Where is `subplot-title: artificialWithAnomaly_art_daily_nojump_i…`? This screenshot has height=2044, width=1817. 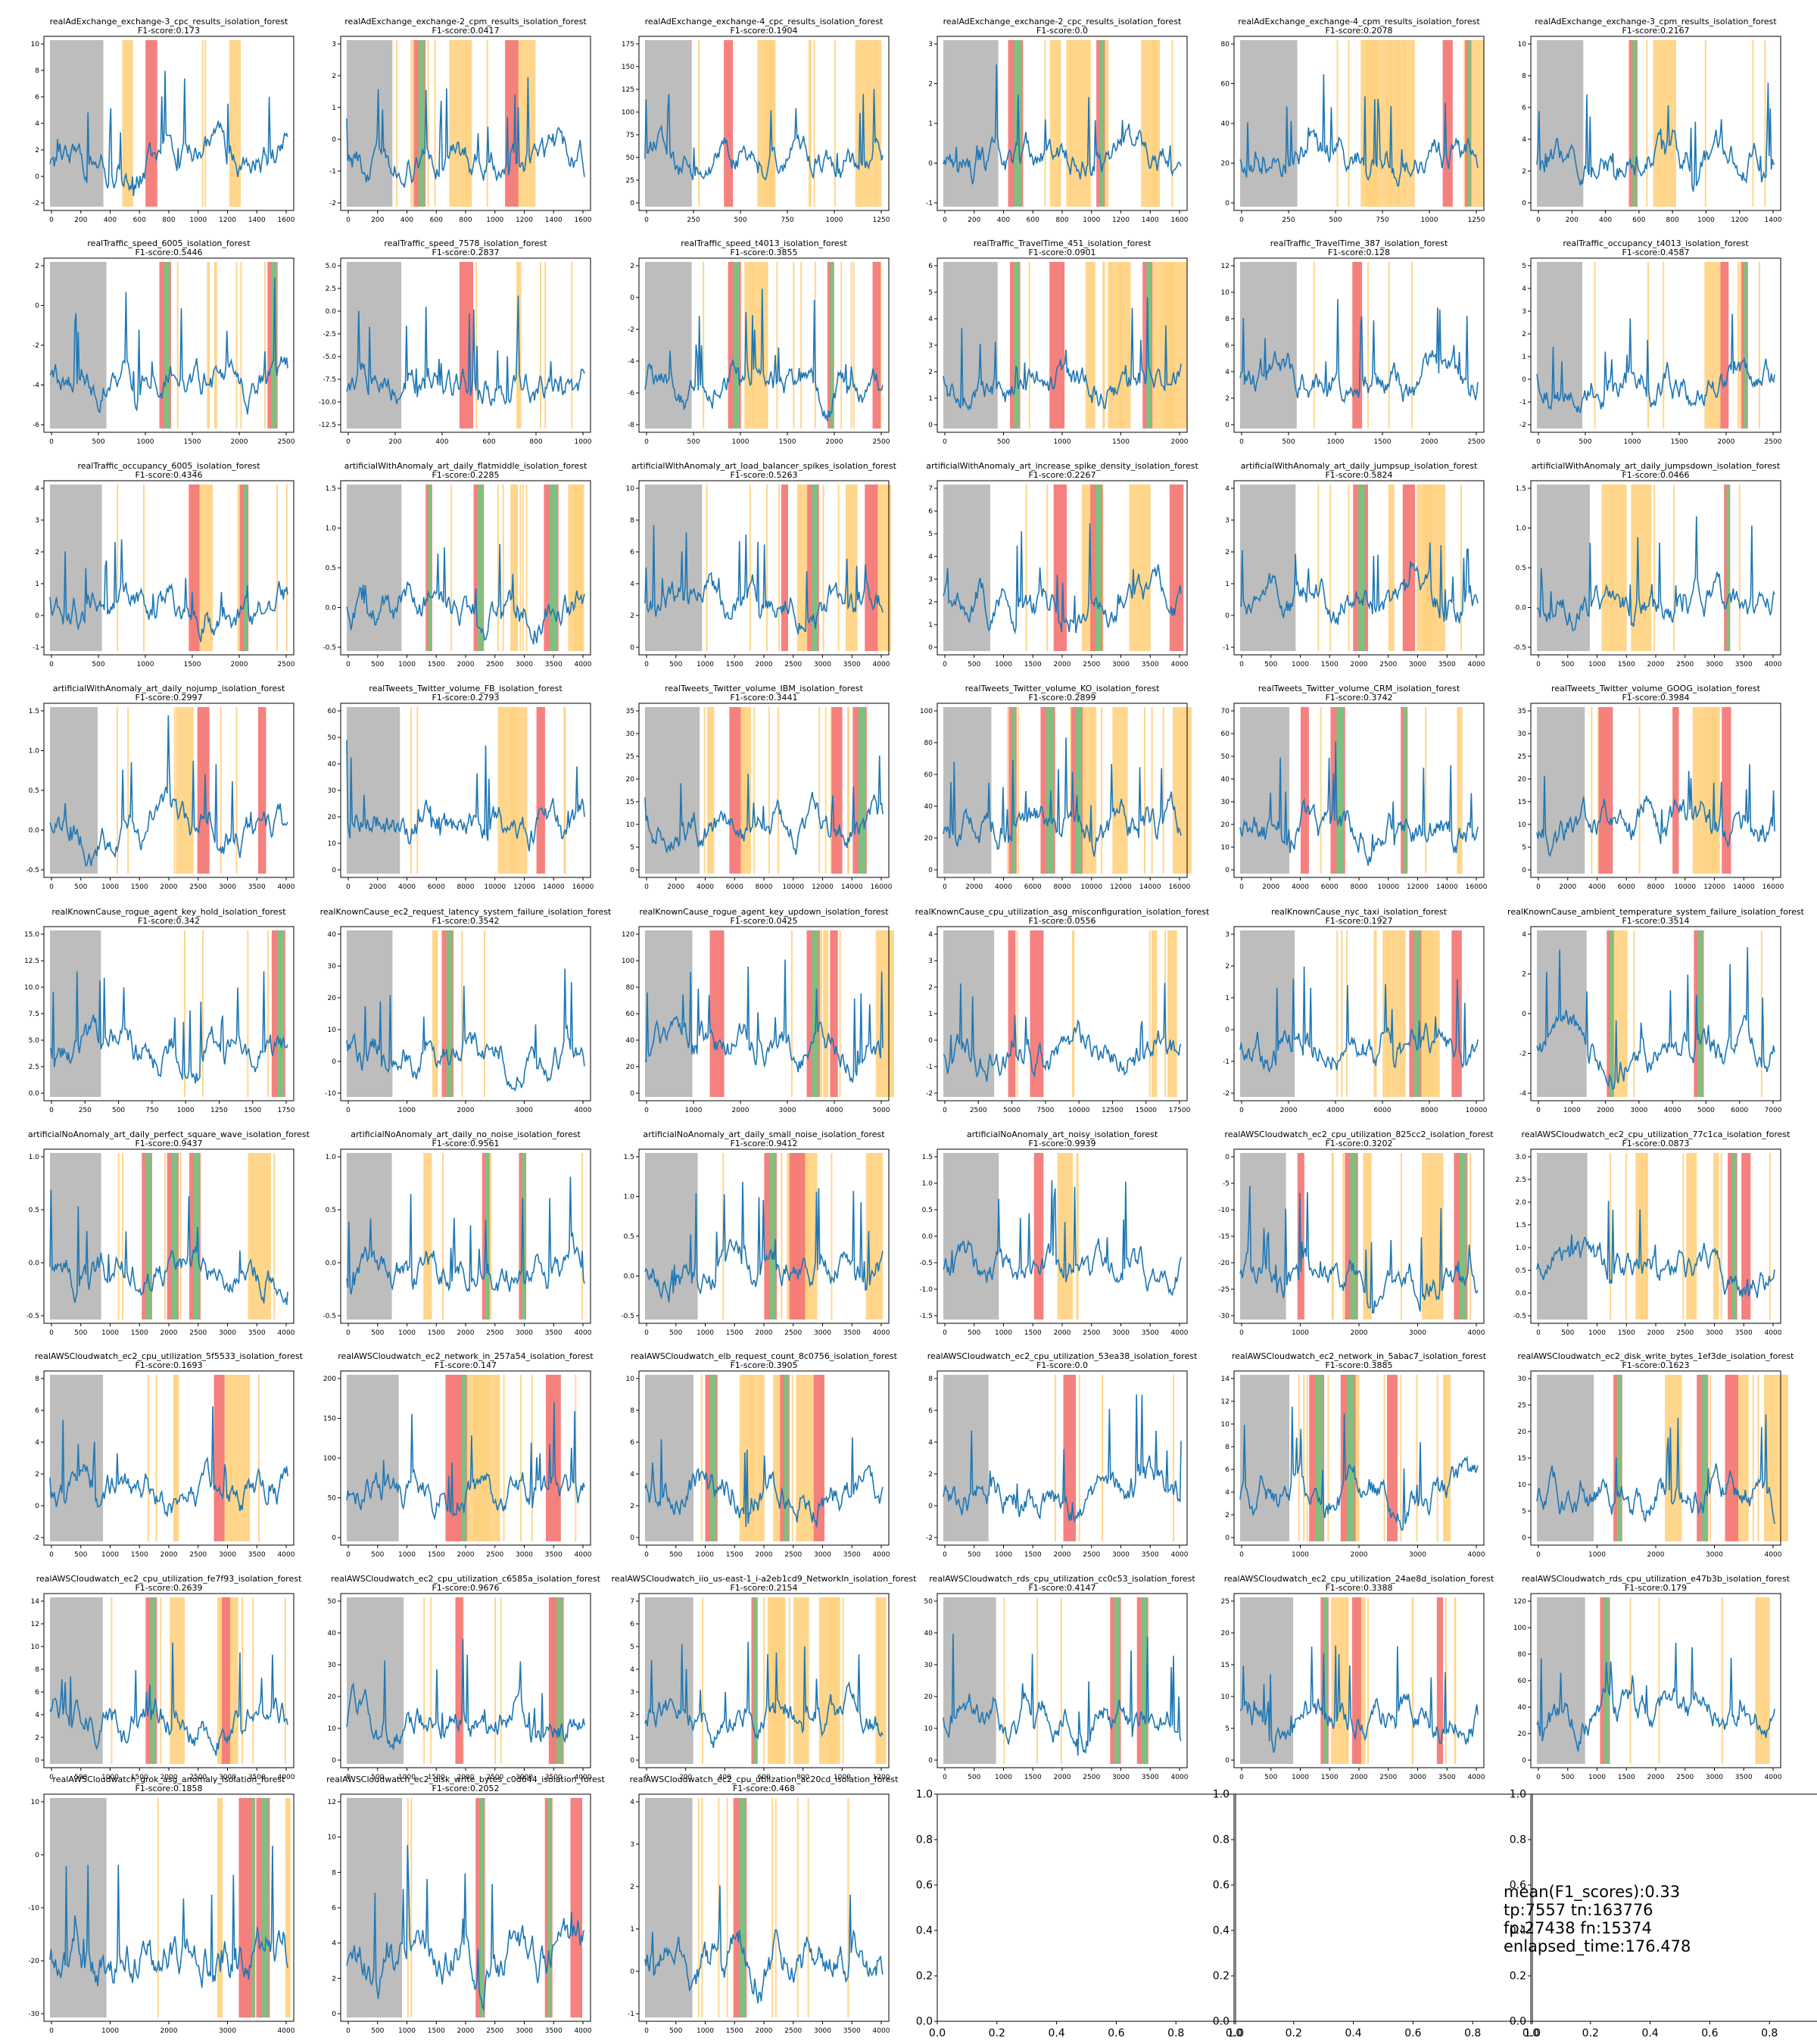
subplot-title: artificialWithAnomaly_art_daily_nojump_i… is located at coordinates (169, 688).